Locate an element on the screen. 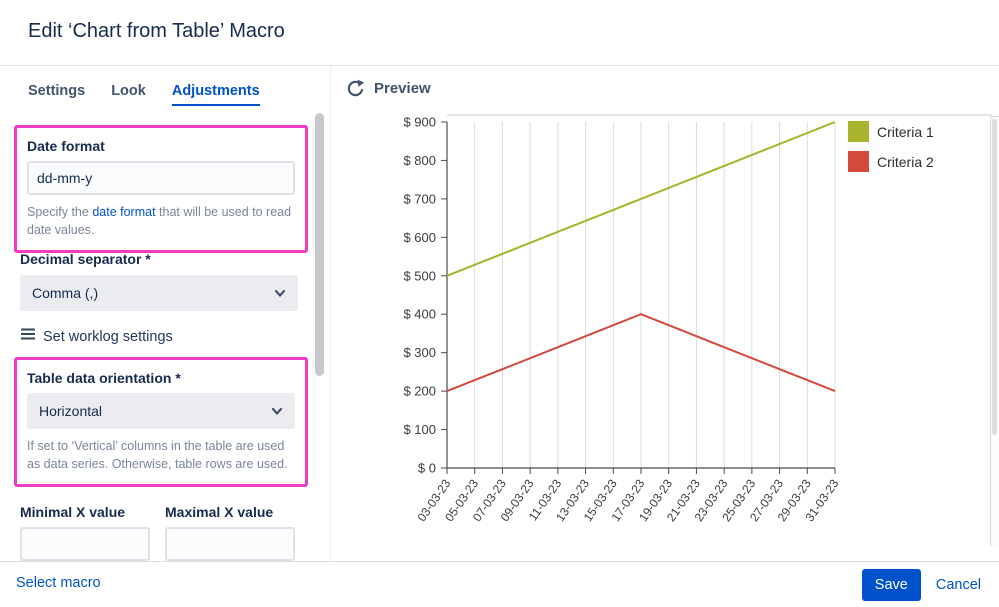  worklog-settings-label: Set worklog settings is located at coordinates (108, 336).